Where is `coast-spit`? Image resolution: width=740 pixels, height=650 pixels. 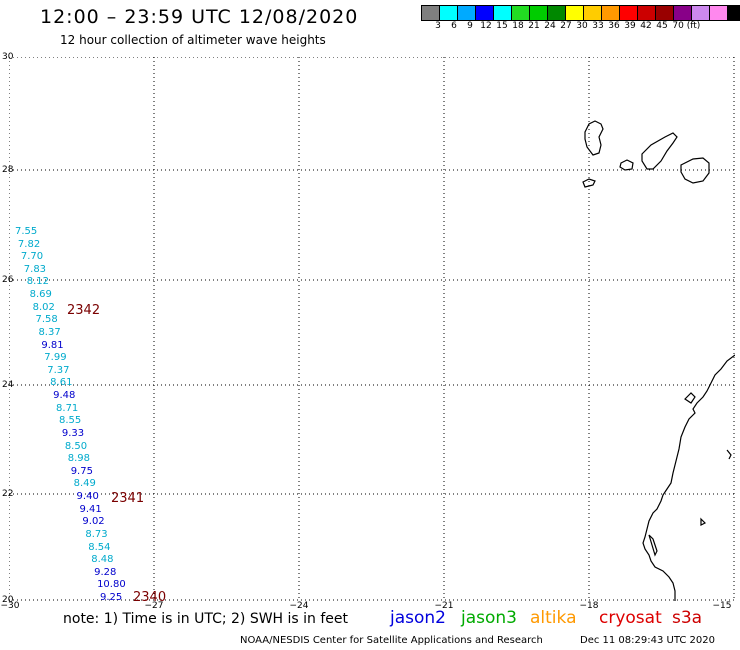 coast-spit is located at coordinates (653, 545).